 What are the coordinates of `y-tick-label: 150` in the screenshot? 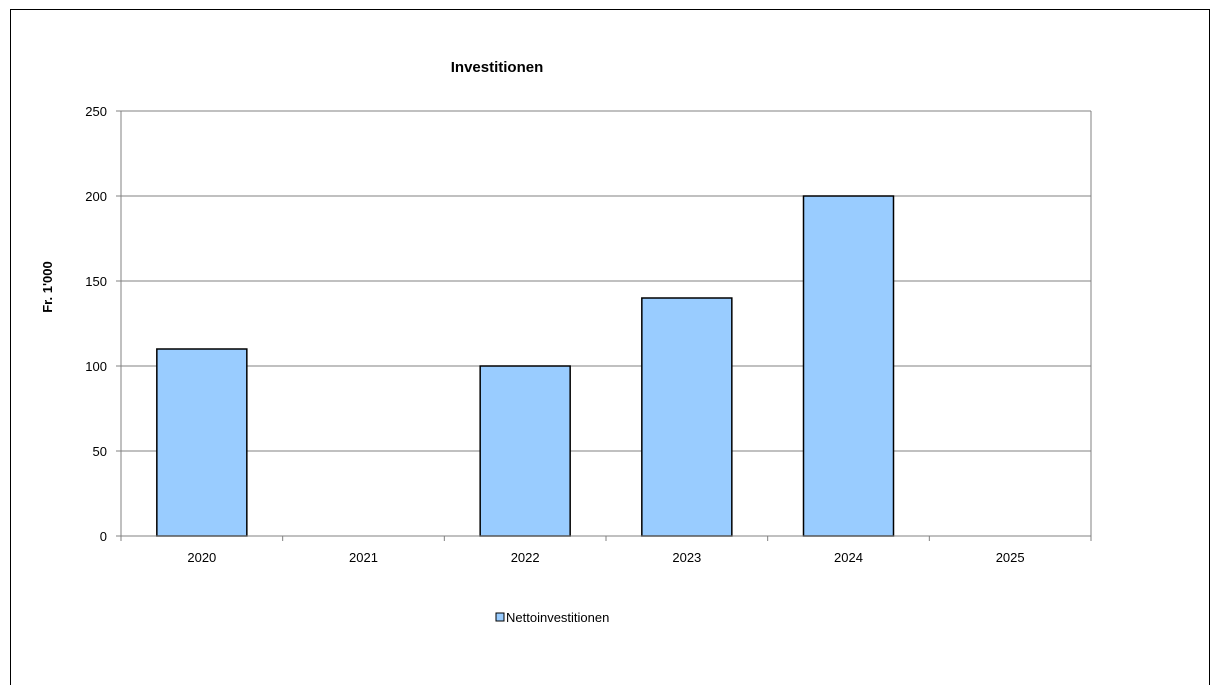 It's located at (96, 281).